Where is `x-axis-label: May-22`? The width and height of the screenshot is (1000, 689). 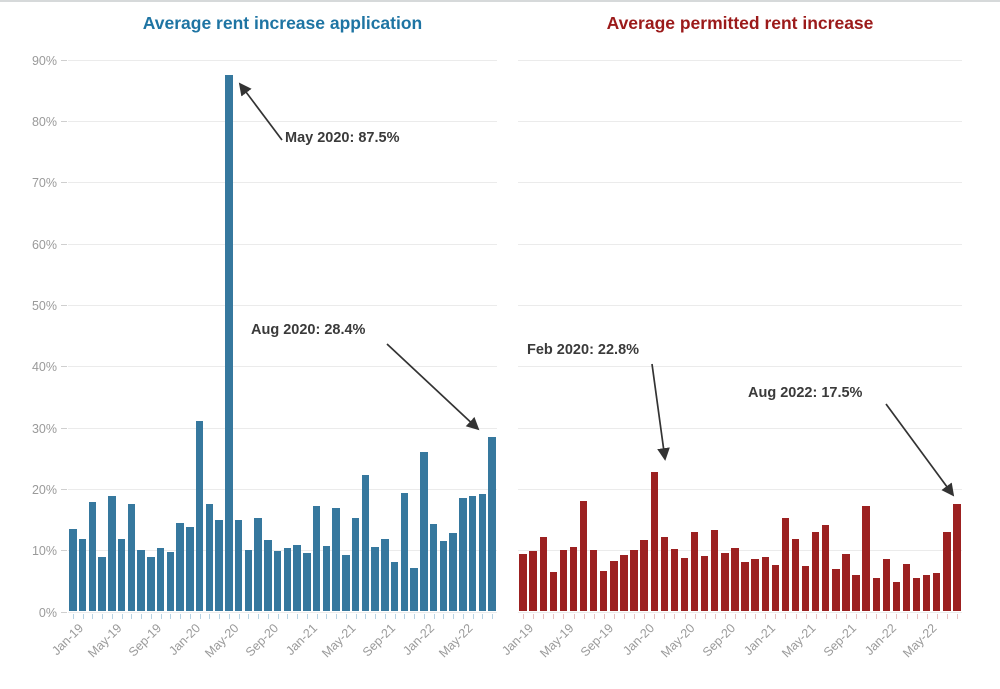
x-axis-label: May-22 is located at coordinates (456, 641).